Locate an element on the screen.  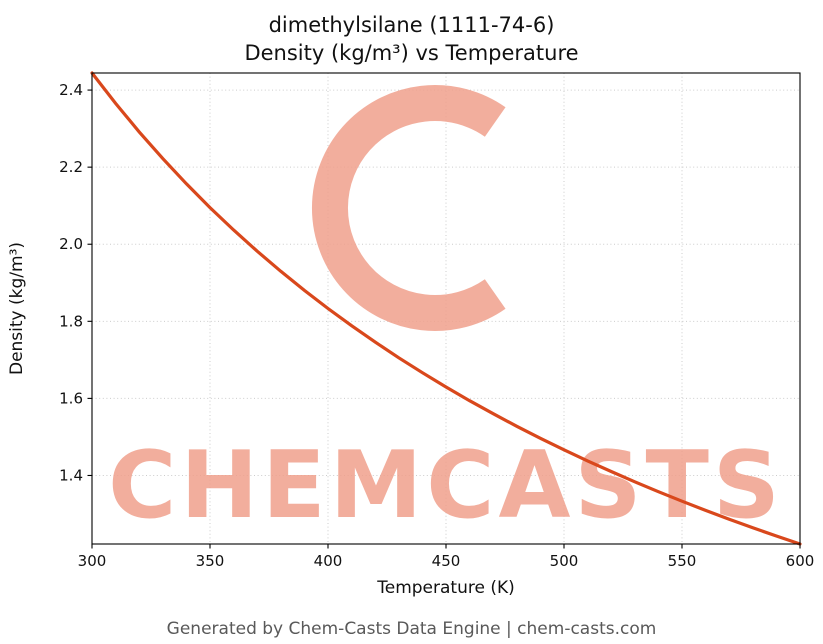
x-tick-label: 400 is located at coordinates (328, 561).